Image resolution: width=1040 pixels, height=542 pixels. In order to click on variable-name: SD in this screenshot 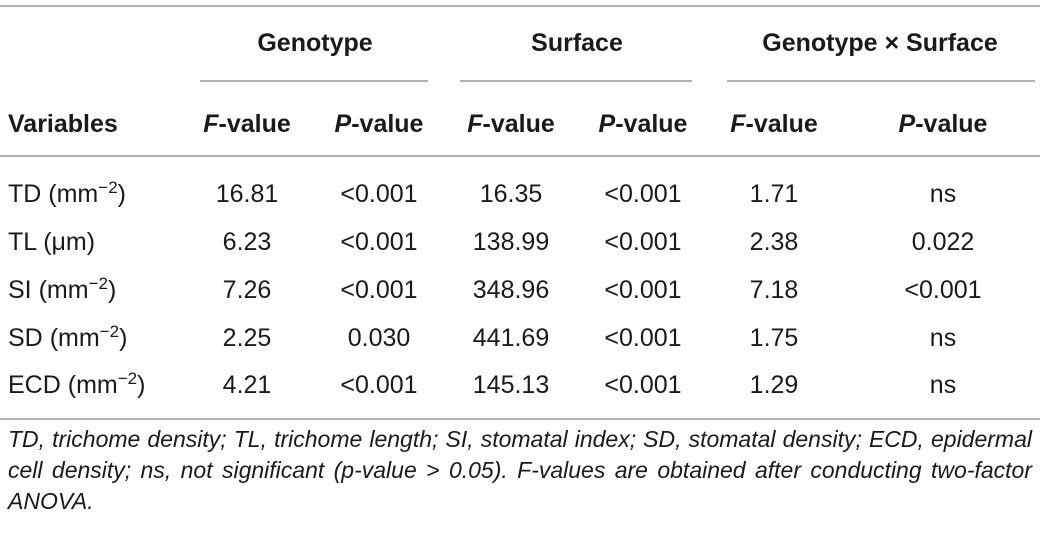, I will do `click(25, 338)`.